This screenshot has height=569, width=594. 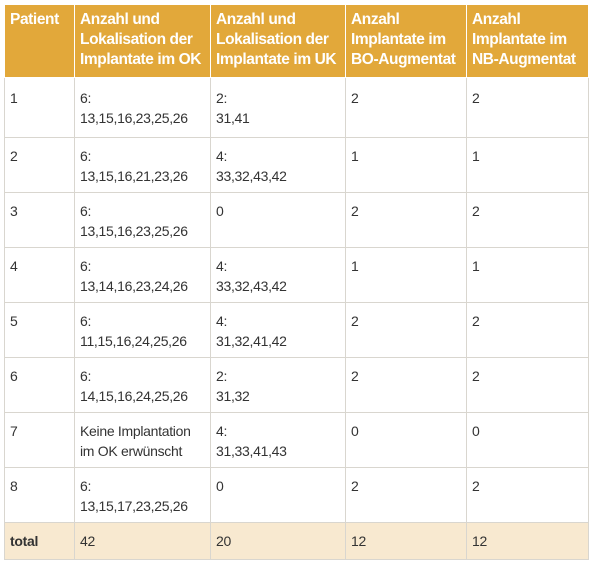 What do you see at coordinates (278, 107) in the screenshot?
I see `cell-uk: 2: 31,41` at bounding box center [278, 107].